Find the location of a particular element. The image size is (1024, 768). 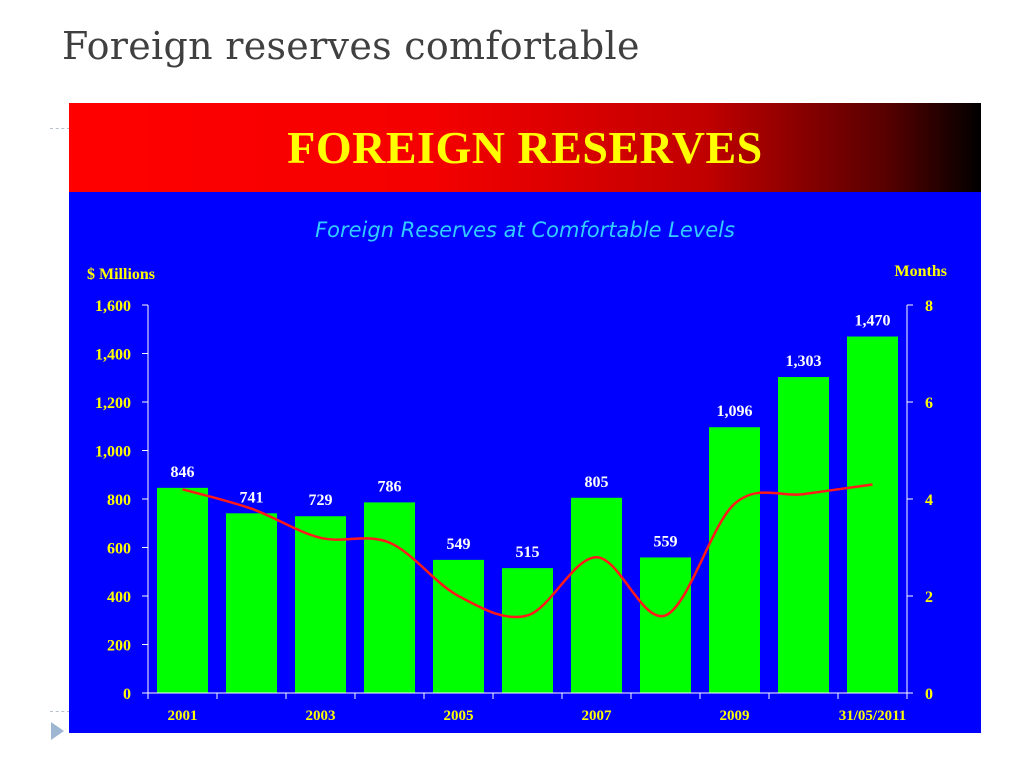

y-tick-label-6: 1,200 is located at coordinates (113, 403).